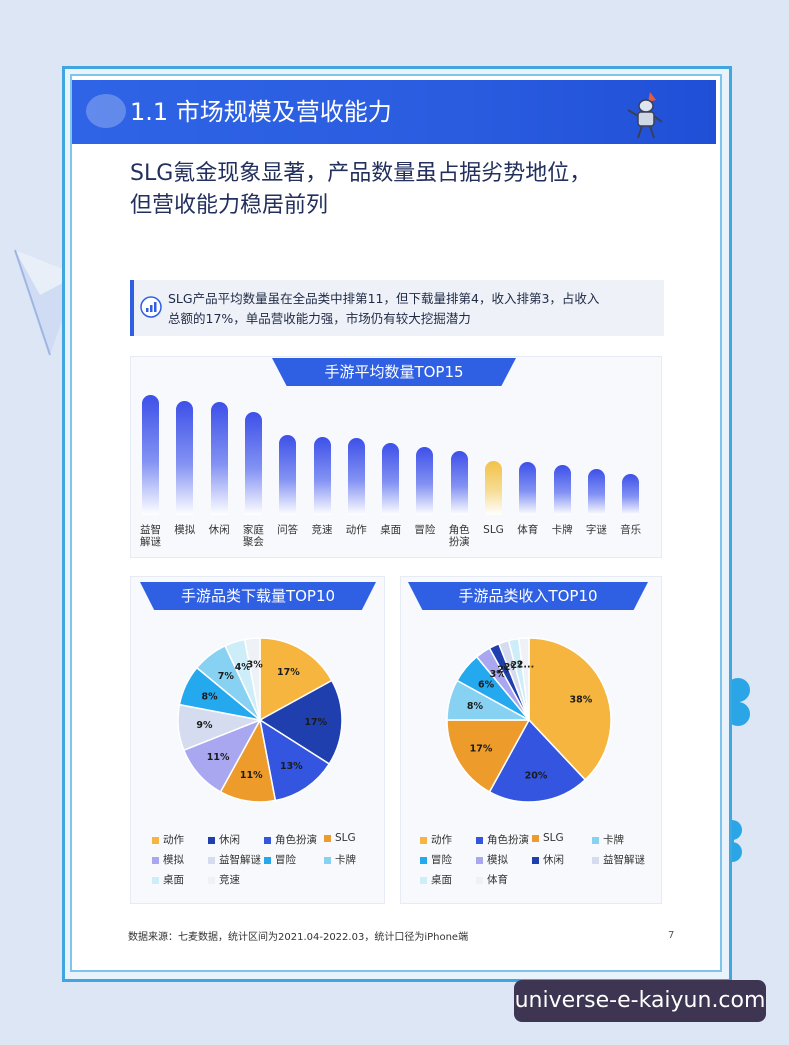 This screenshot has width=789, height=1045. What do you see at coordinates (173, 880) in the screenshot?
I see `legend-label: 桌面` at bounding box center [173, 880].